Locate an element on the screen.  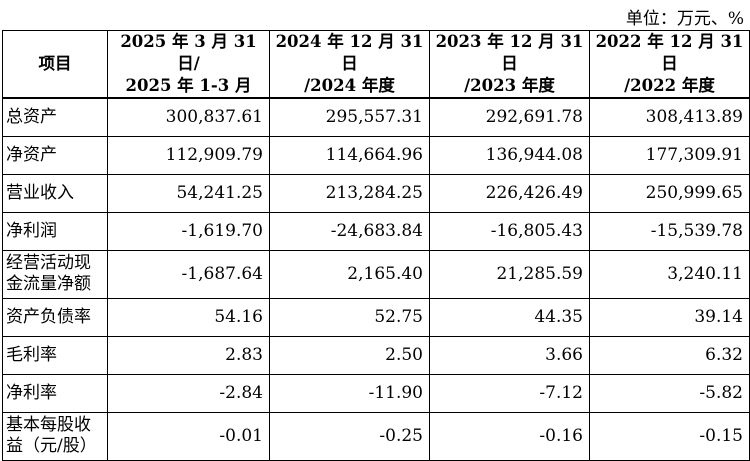
table-row: 净利率 -2.84 -11.90 -7.12 -5.82 is located at coordinates (376, 393).